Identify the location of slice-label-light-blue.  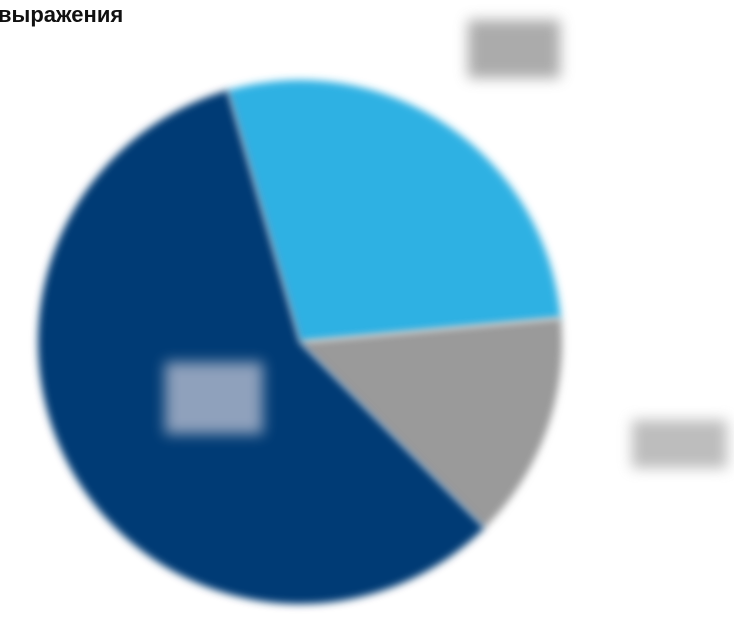
(514, 49).